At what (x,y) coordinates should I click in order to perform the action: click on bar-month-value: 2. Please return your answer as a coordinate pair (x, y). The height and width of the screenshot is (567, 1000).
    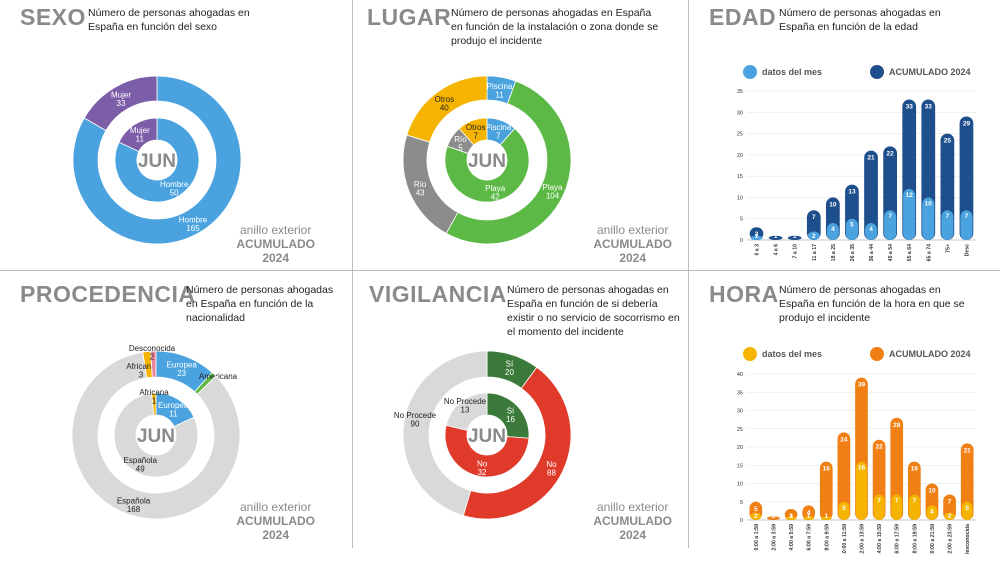
    Looking at the image, I should click on (950, 516).